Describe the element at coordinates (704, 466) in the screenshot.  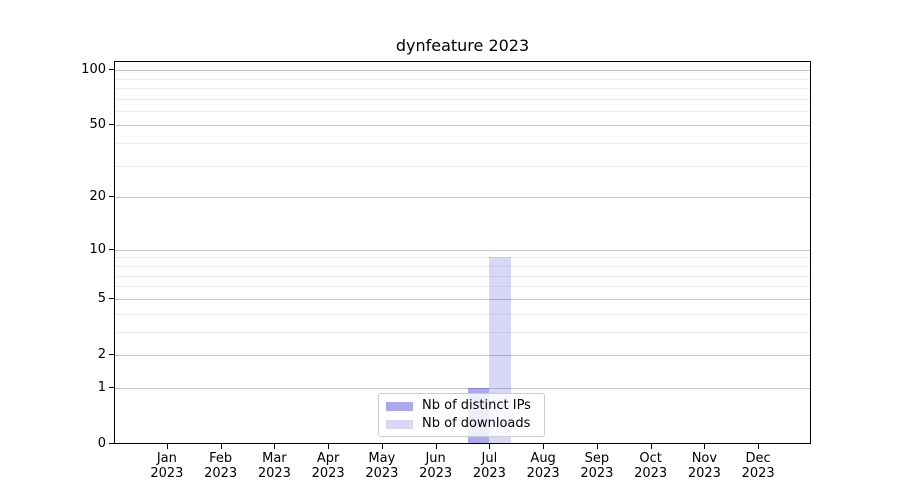
I see `x-tick-label: Nov 2023` at that location.